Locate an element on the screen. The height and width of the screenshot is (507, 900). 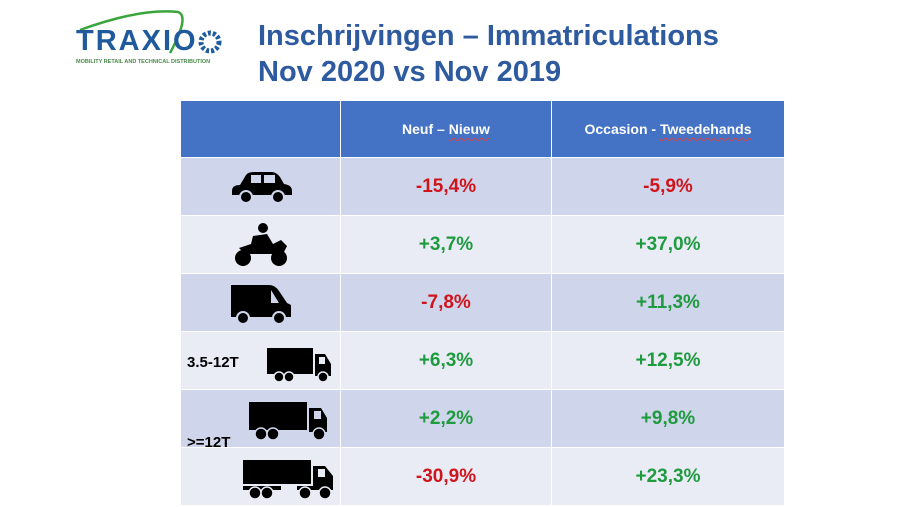
van-icon is located at coordinates (260, 304).